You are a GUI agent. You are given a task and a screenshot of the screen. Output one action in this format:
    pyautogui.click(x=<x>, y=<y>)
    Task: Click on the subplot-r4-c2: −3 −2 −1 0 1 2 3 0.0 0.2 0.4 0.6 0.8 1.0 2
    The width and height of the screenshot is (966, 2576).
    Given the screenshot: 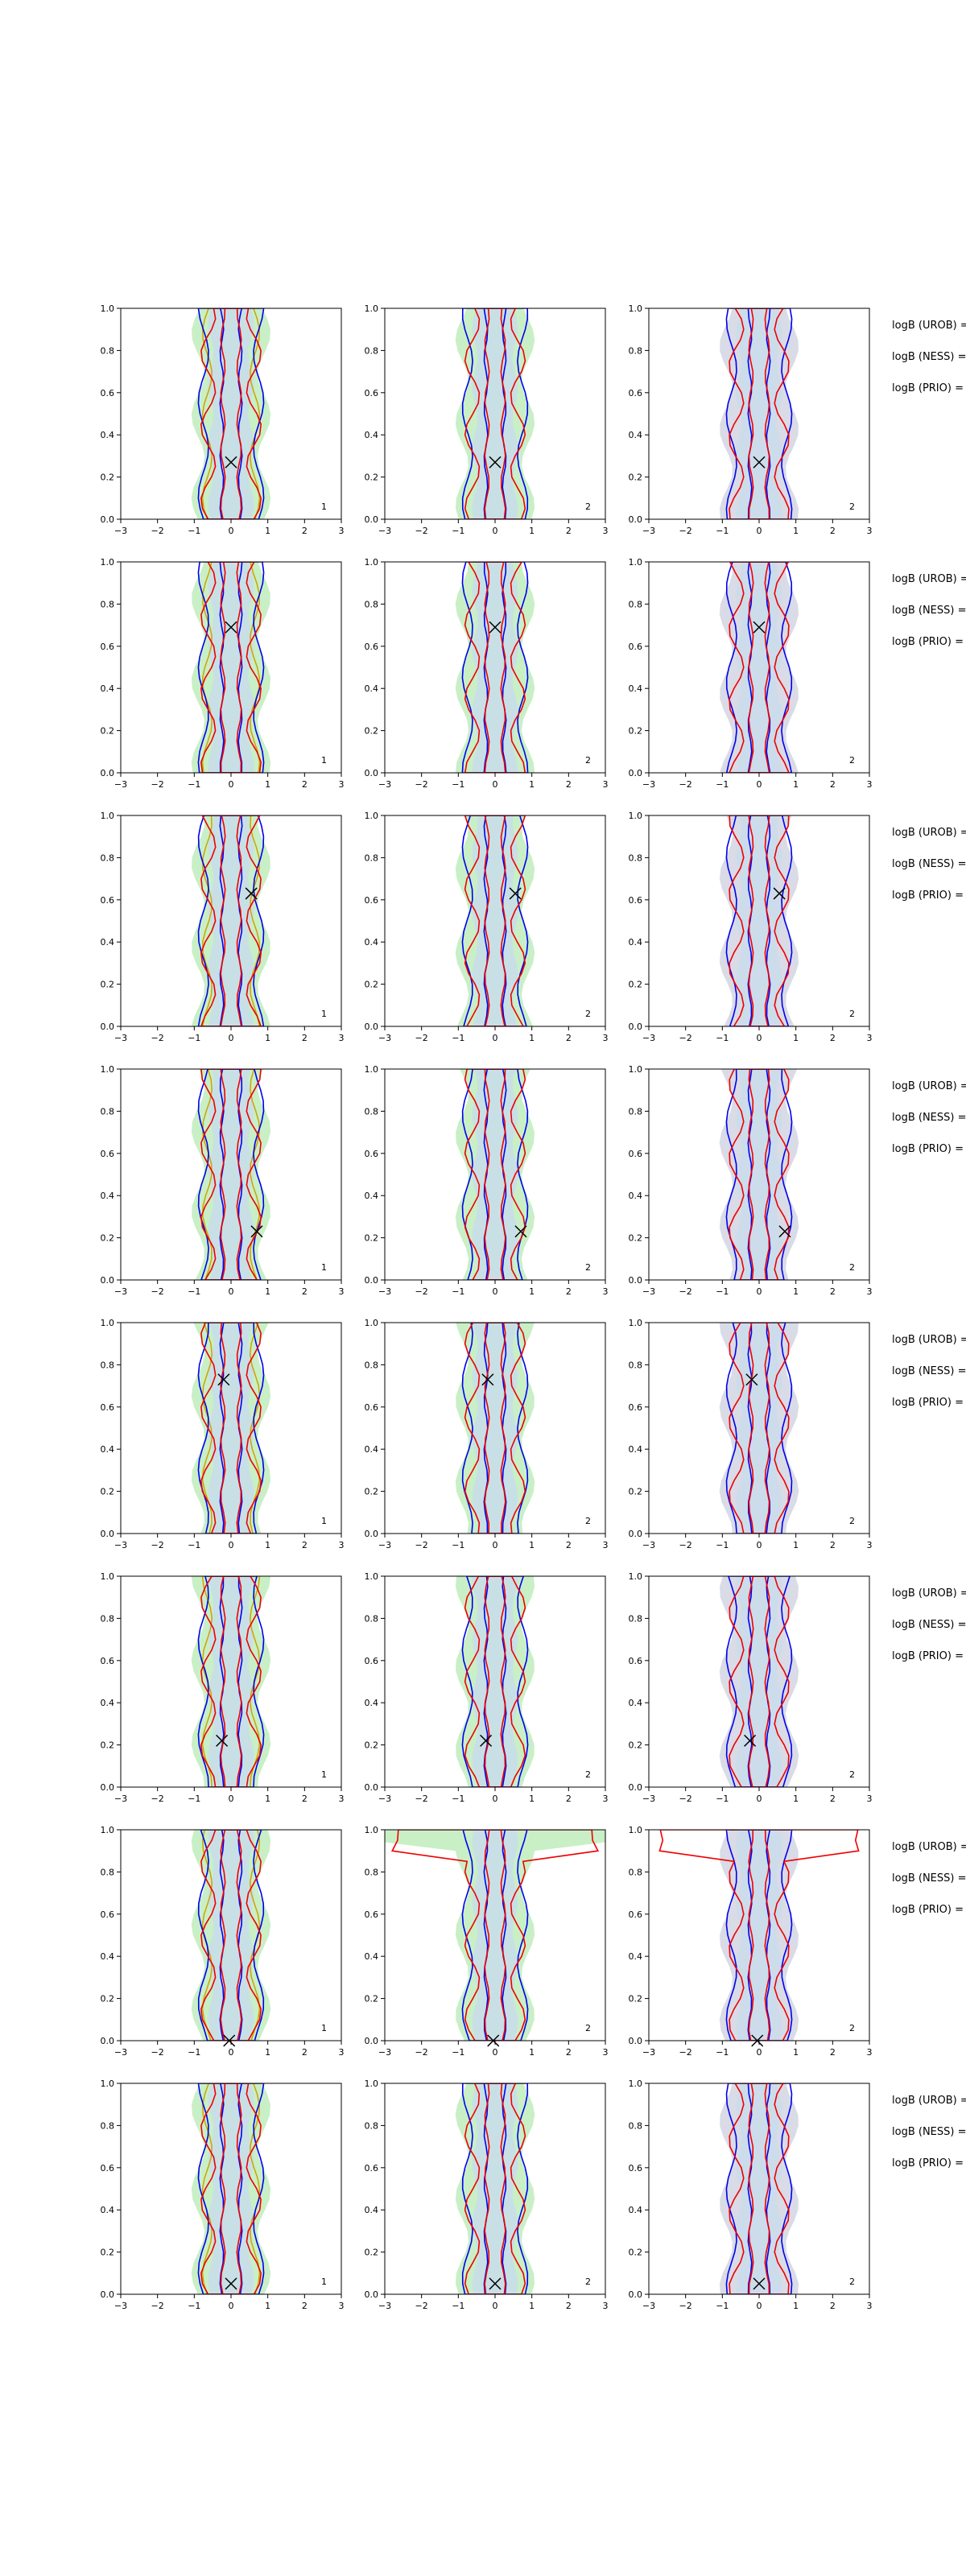 What is the action you would take?
    pyautogui.click(x=487, y=1180)
    